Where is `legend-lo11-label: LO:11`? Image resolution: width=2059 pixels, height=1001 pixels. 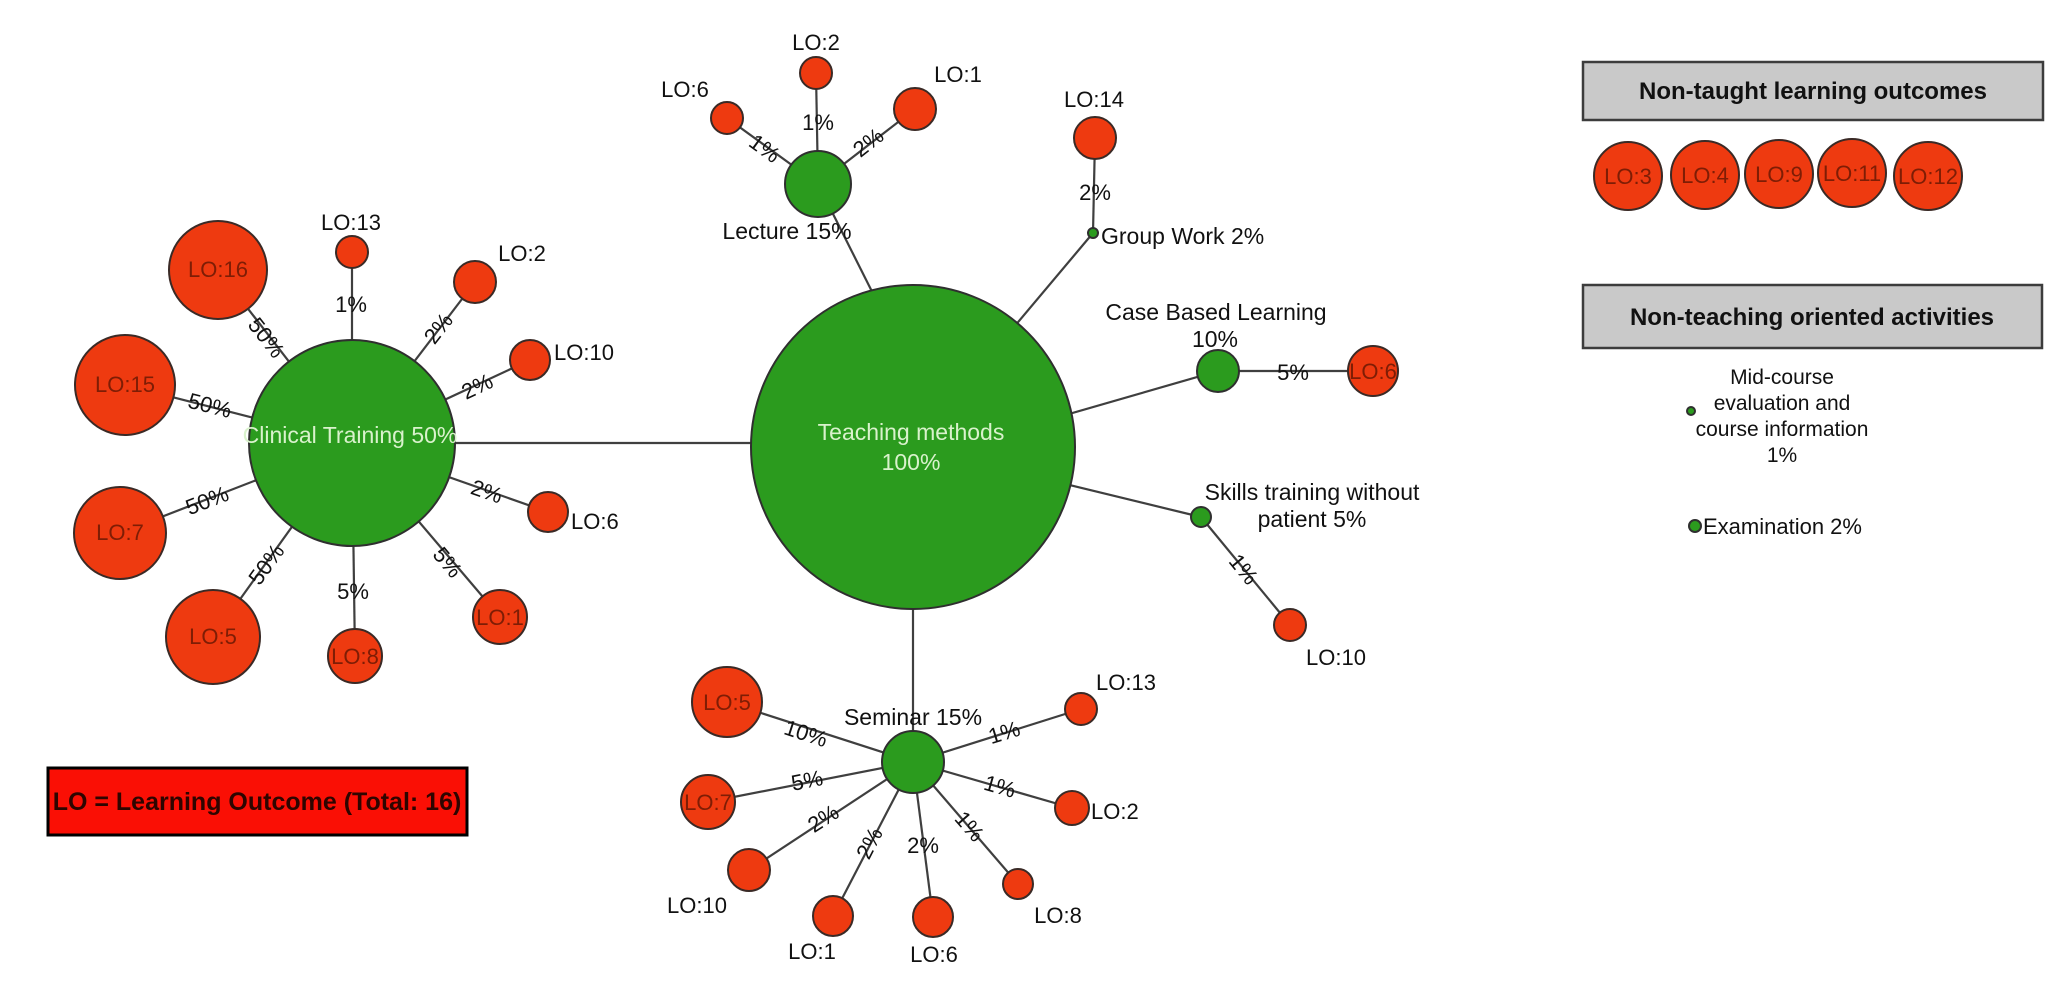
legend-lo11-label: LO:11 is located at coordinates (1852, 173).